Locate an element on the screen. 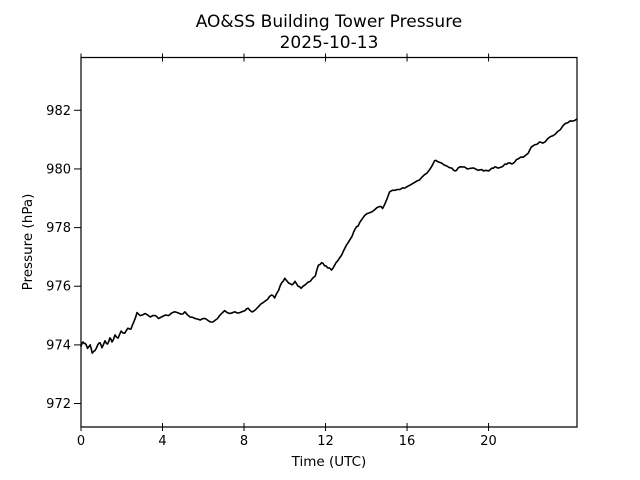 This screenshot has height=480, width=640. y-tick-label: 972 is located at coordinates (58, 404).